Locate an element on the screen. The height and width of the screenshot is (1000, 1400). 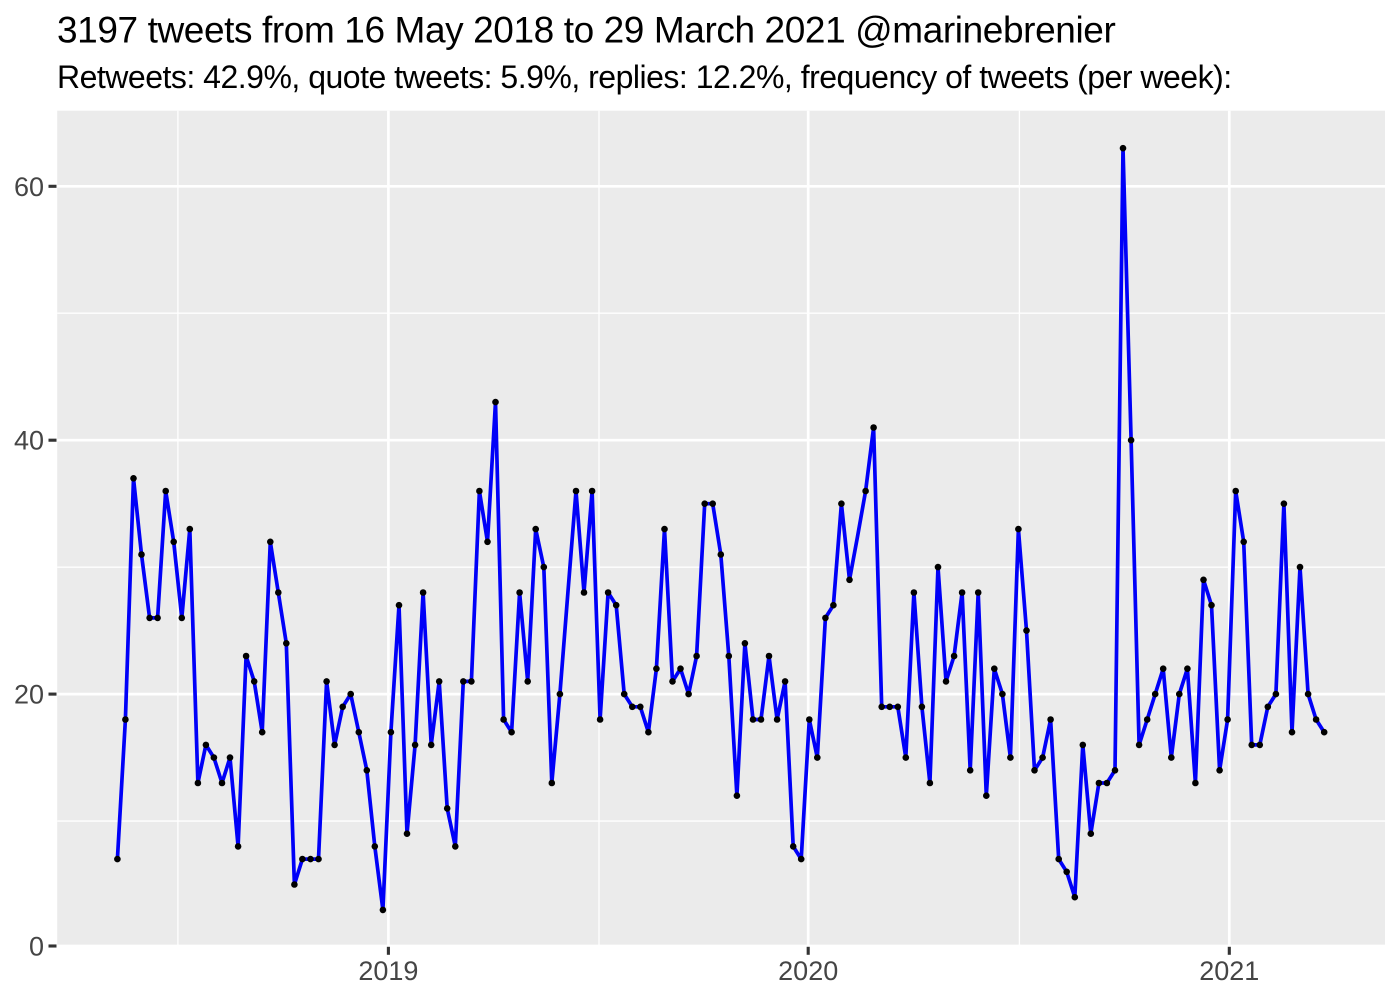
svg-text: 0 is located at coordinates (36, 947).